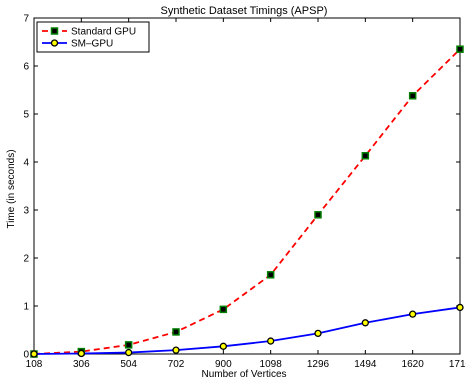 This screenshot has height=378, width=466. I want to click on y-tick-label: 7, so click(26, 19).